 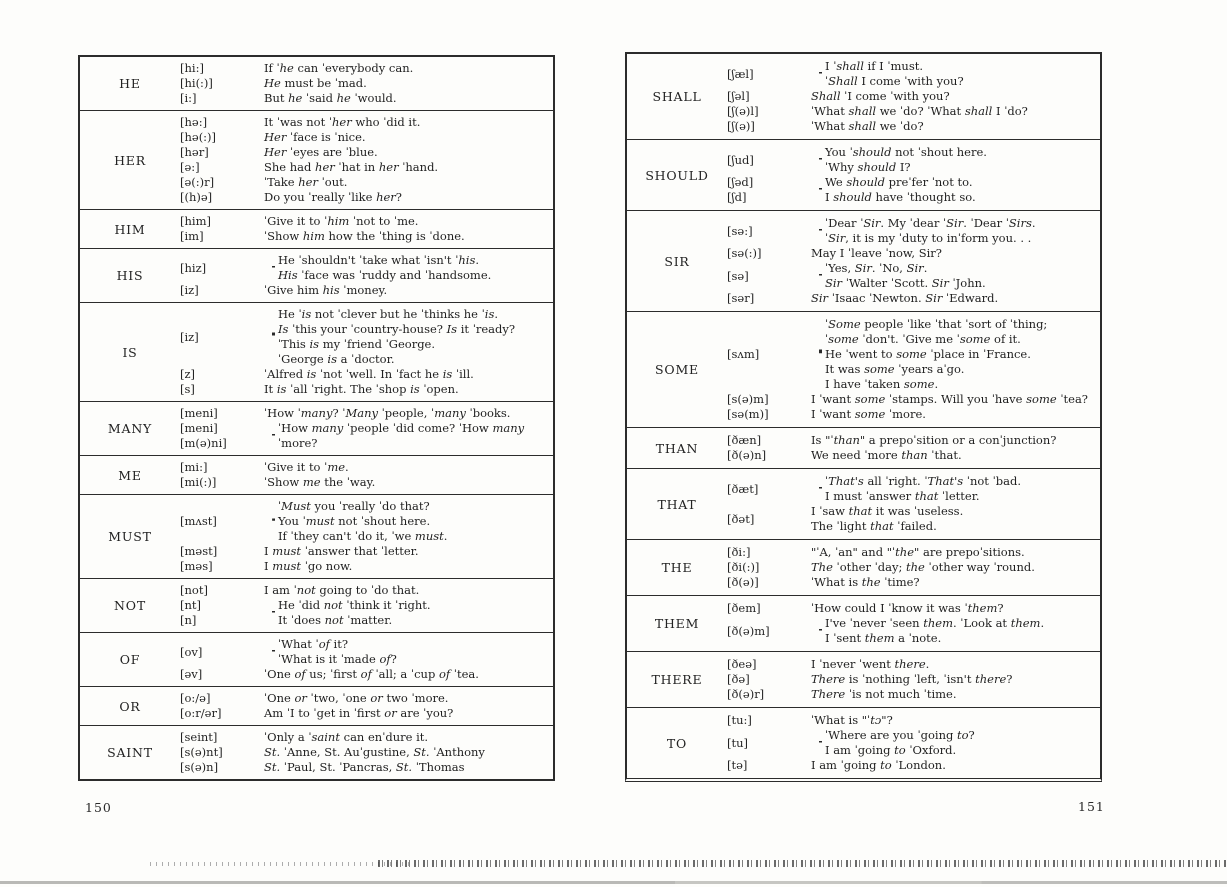 I want to click on example-group: I ˈwant some ˈmore., so click(x=954, y=414).